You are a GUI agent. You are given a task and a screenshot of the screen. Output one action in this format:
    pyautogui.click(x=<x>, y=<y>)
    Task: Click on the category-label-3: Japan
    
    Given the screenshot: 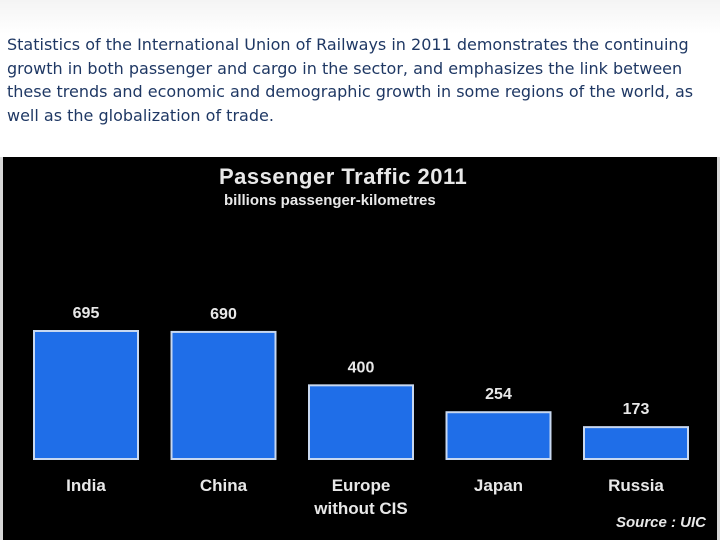 What is the action you would take?
    pyautogui.click(x=498, y=485)
    